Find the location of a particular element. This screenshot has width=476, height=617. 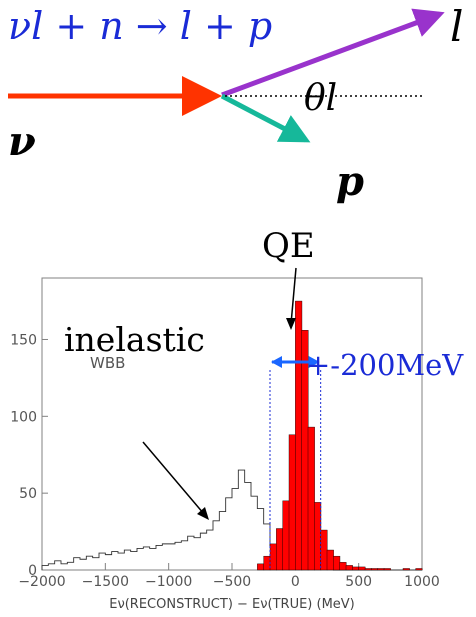

y-tick-label: 100 is located at coordinates (23, 417).